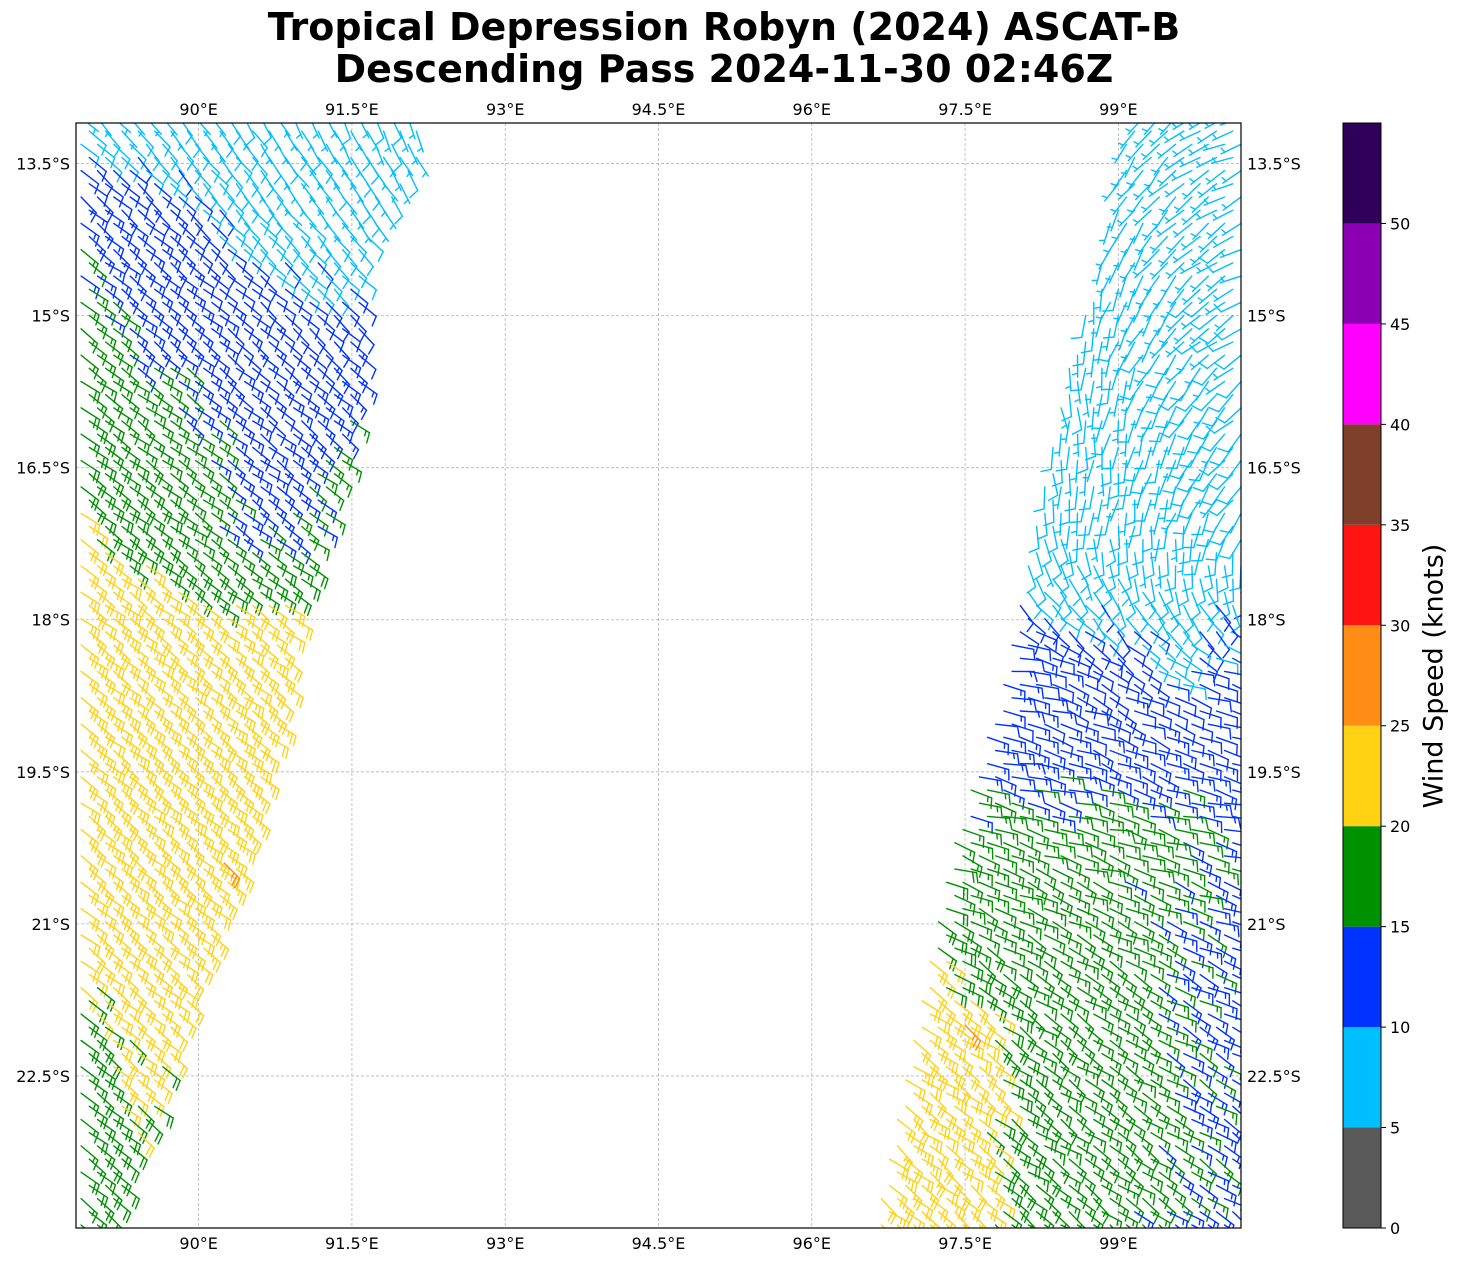  I want to click on colorbar-segment, so click(1362, 374).